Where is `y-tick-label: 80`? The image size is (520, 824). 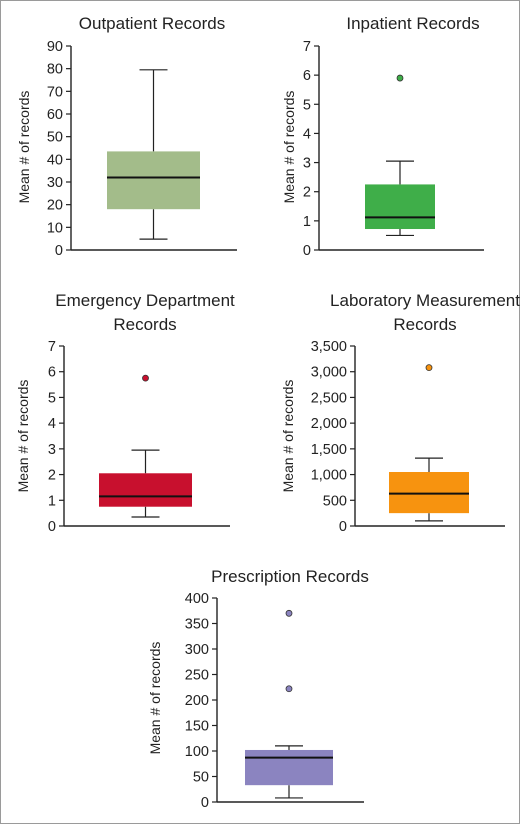 y-tick-label: 80 is located at coordinates (55, 70).